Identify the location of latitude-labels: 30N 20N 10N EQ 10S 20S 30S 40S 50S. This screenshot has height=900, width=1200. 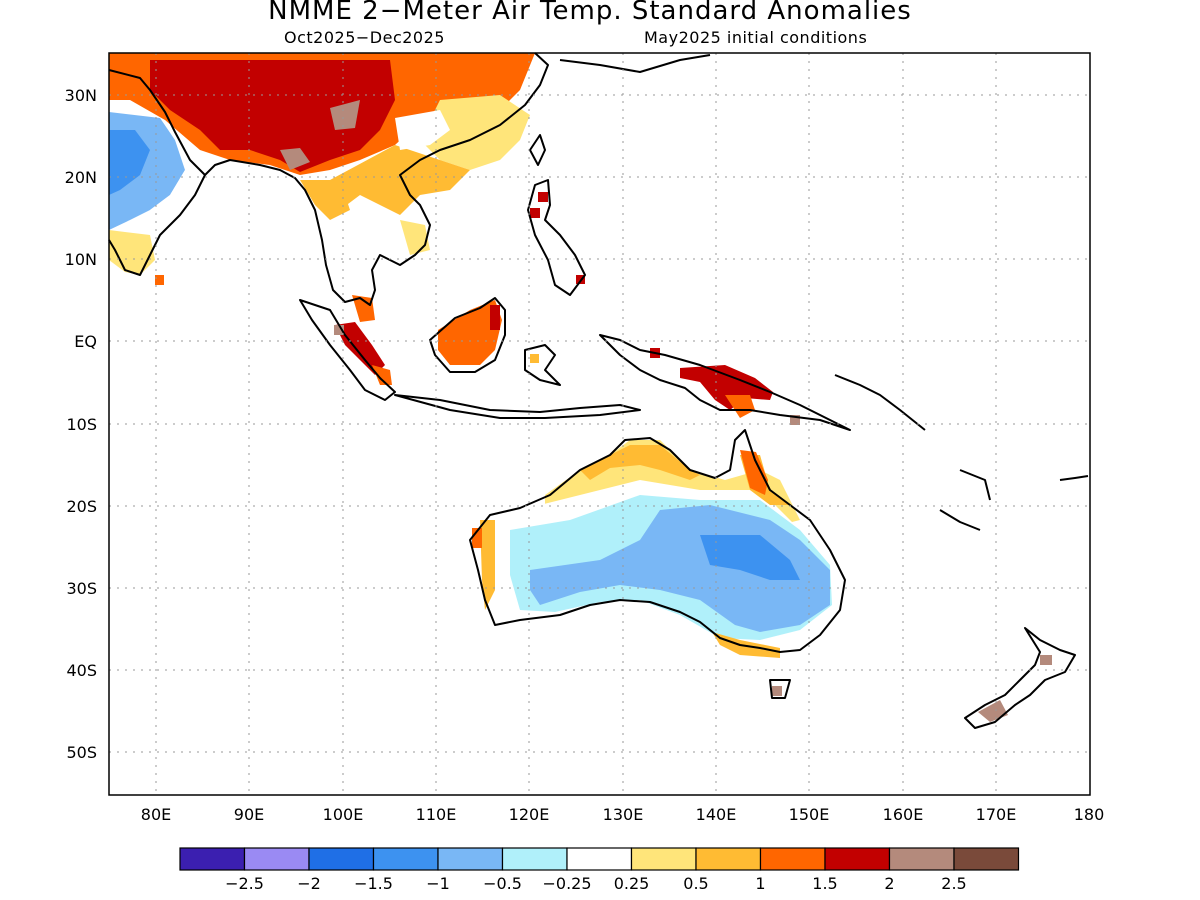
(81, 424).